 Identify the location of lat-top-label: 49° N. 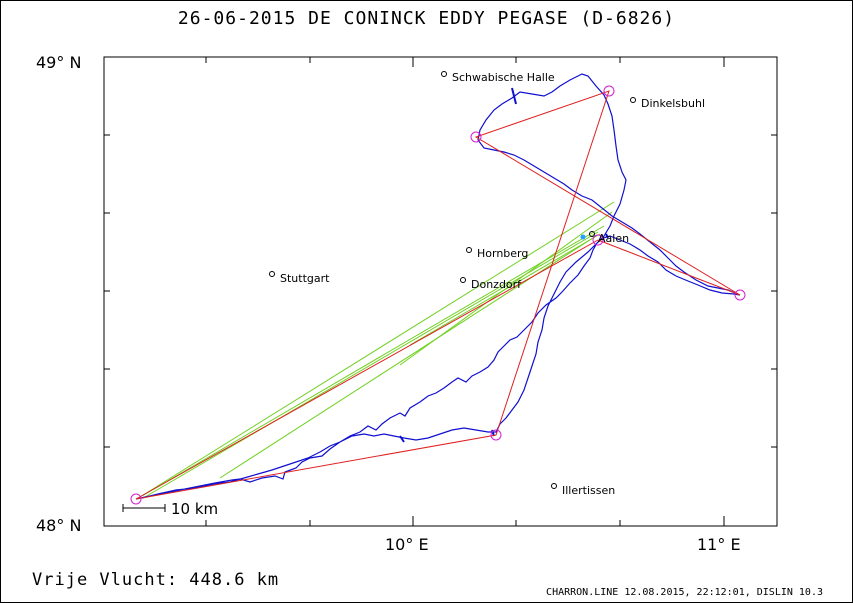
(58, 62).